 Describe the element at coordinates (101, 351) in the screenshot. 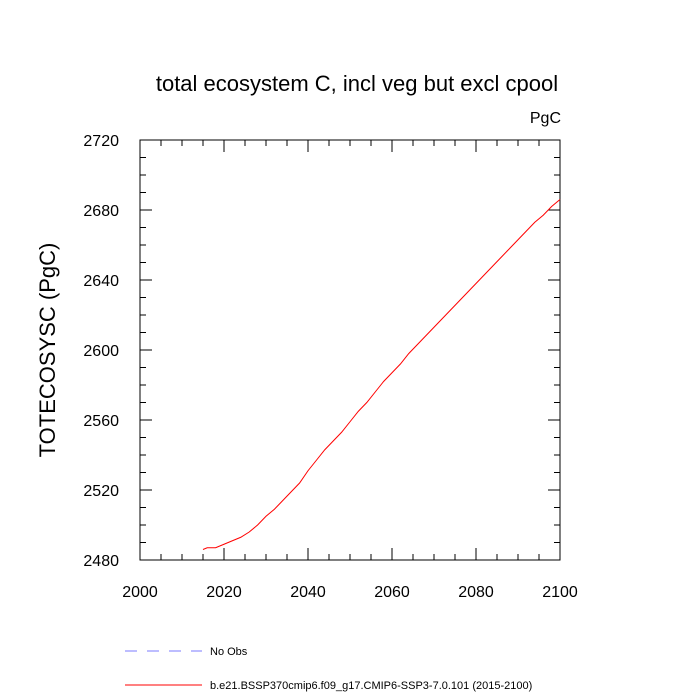

I see `y-tick-label: 2600` at that location.